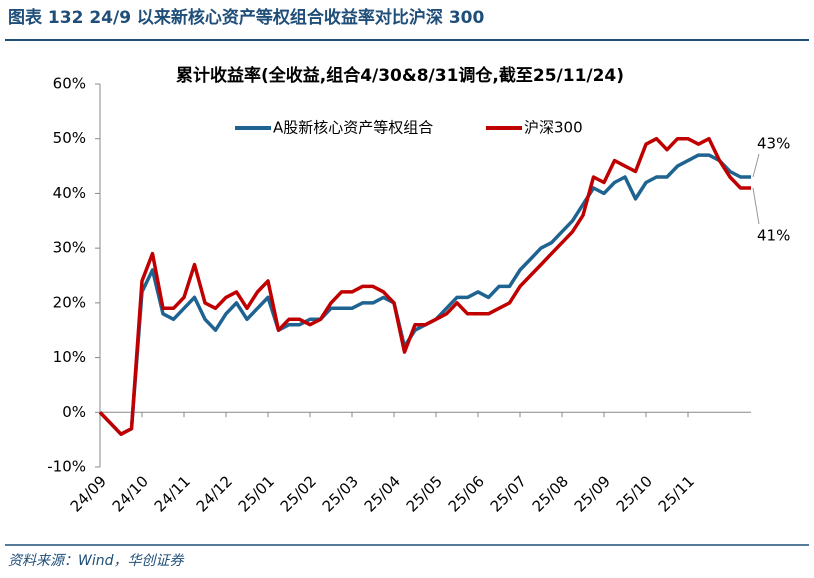  I want to click on x-tick-label: 24/09, so click(88, 493).